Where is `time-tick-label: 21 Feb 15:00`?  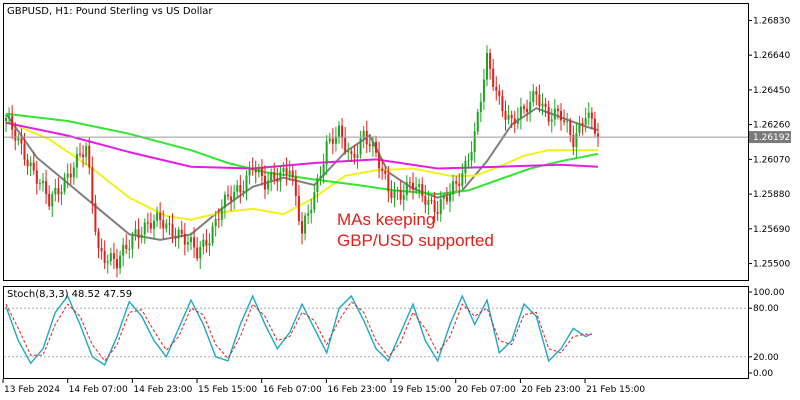 time-tick-label: 21 Feb 15:00 is located at coordinates (615, 390).